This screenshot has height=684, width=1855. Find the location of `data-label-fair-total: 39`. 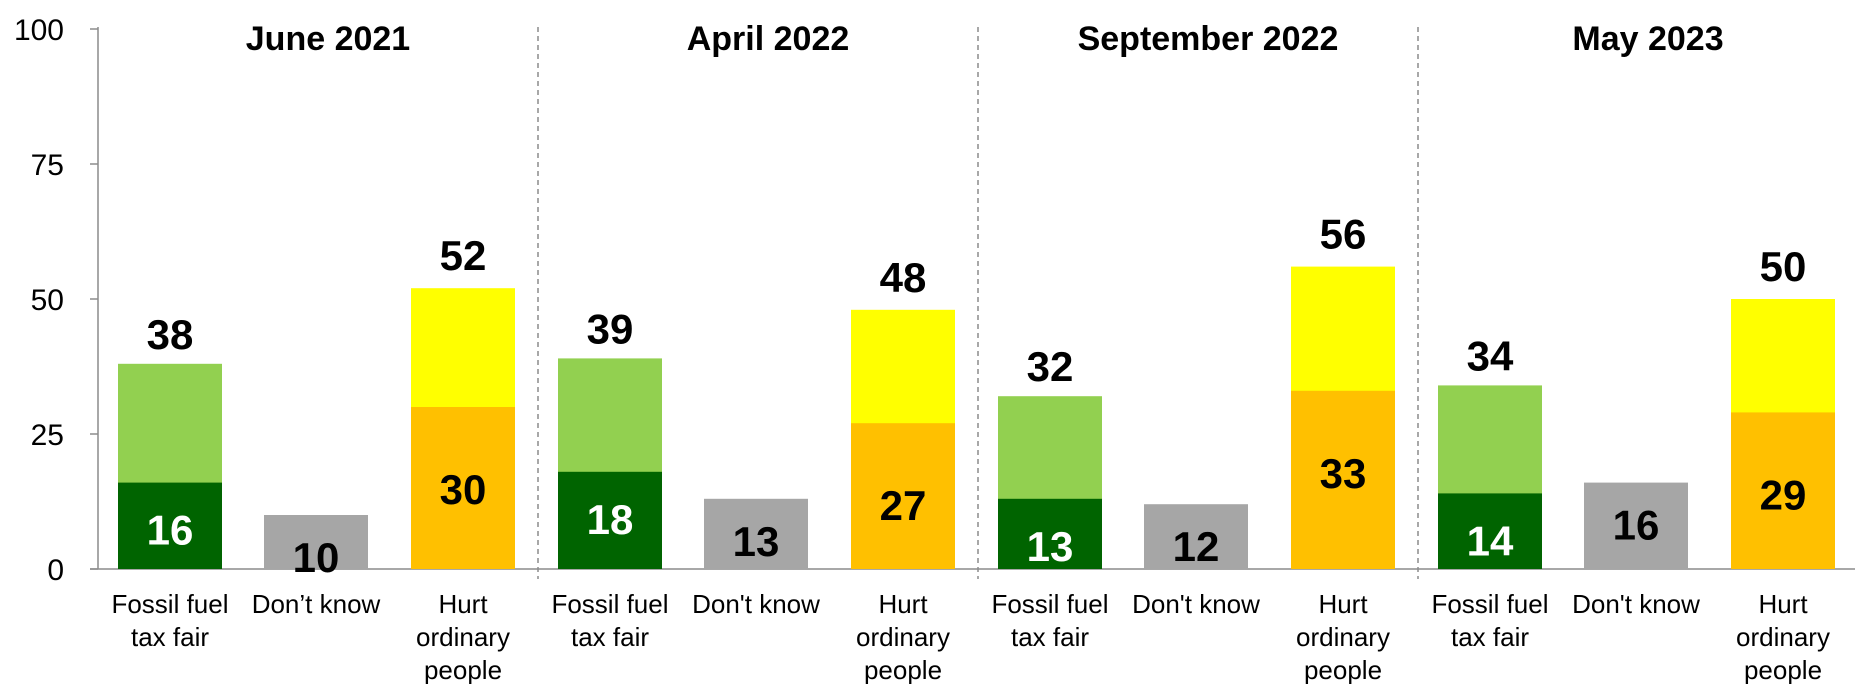

data-label-fair-total: 39 is located at coordinates (610, 328).